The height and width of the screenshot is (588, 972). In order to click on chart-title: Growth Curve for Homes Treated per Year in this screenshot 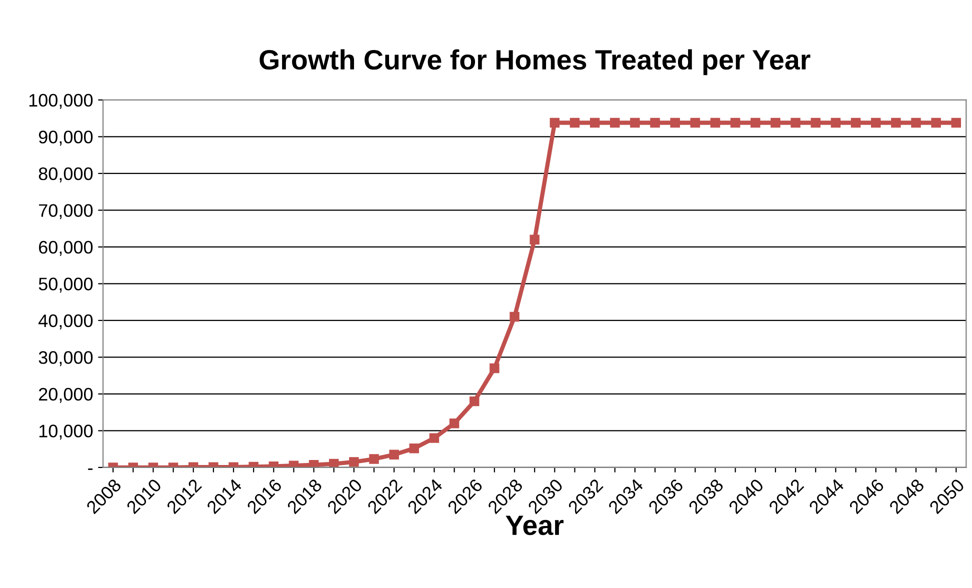, I will do `click(535, 62)`.